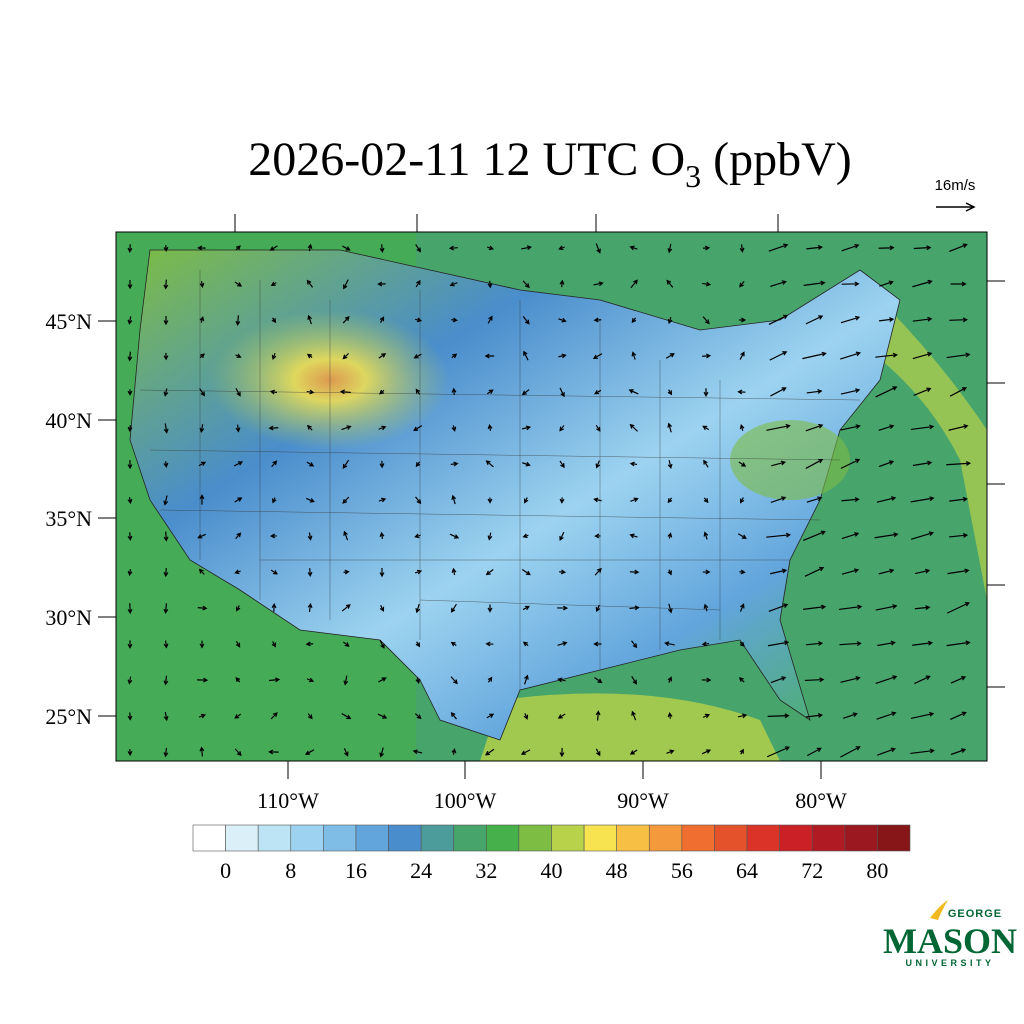  I want to click on title-text: 2026-02-11 12 UTC O, so click(466, 159).